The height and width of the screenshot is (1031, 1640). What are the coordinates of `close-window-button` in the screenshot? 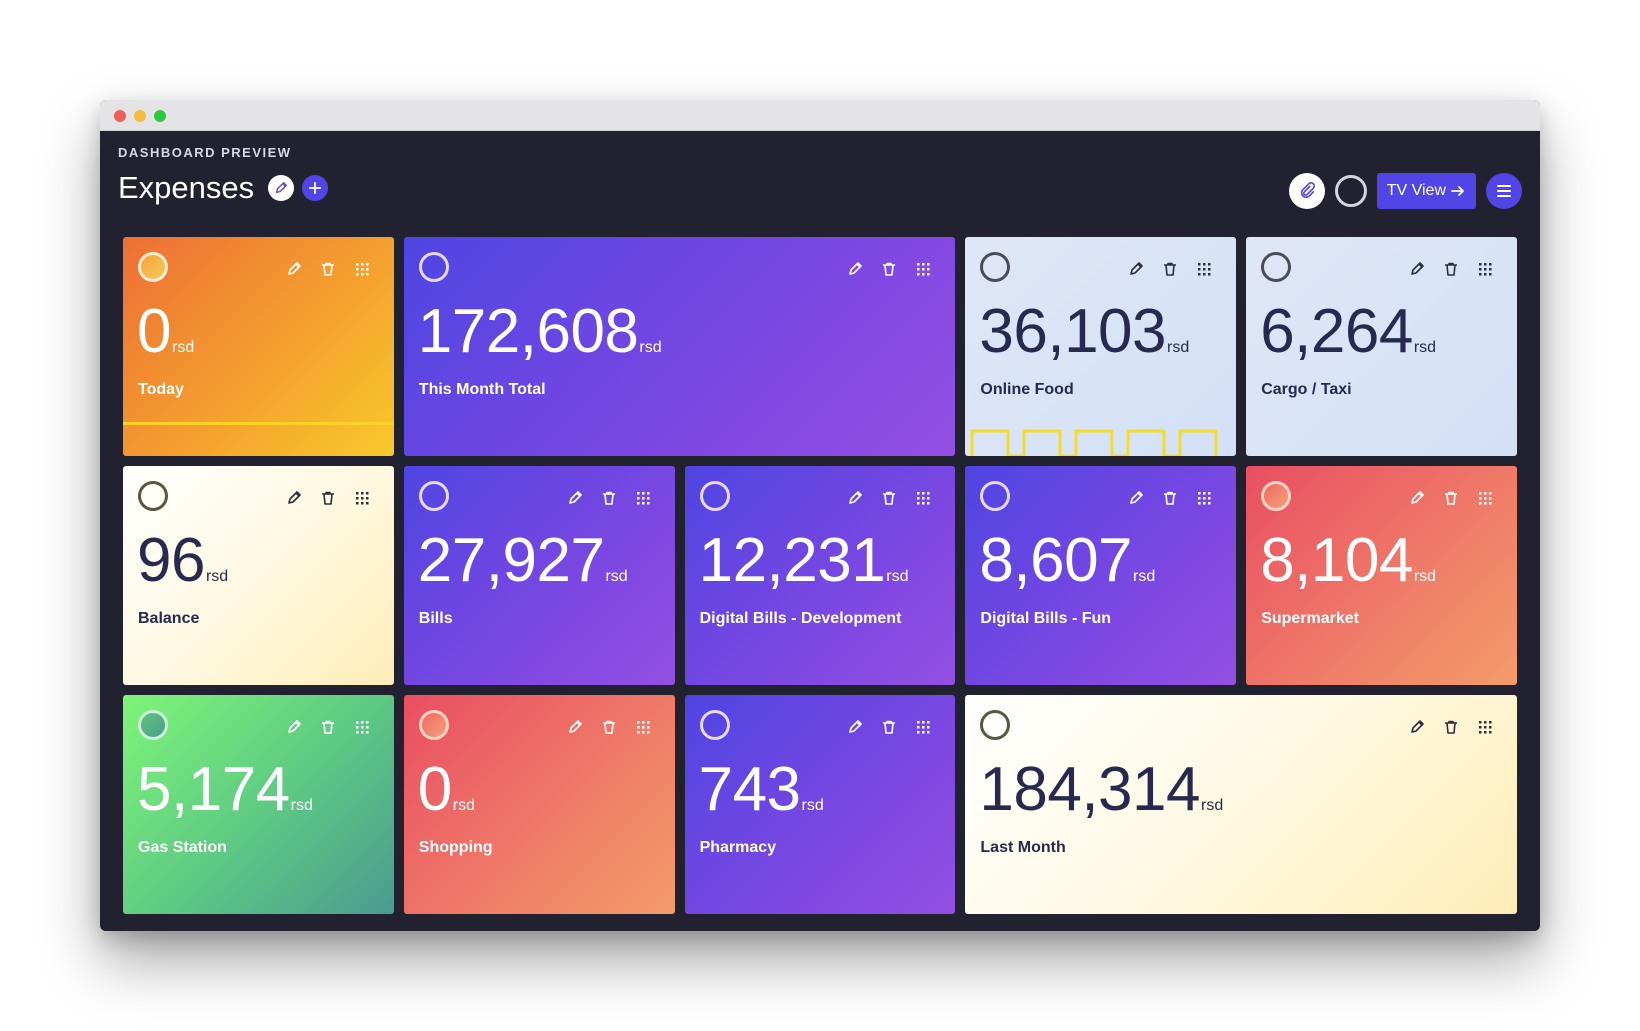 It's located at (120, 116).